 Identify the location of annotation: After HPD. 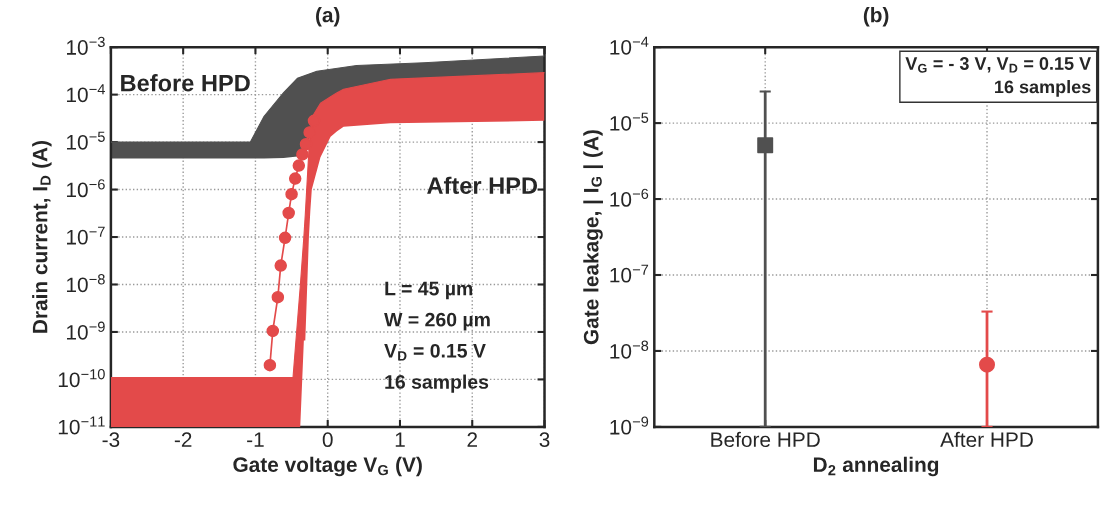
(482, 185).